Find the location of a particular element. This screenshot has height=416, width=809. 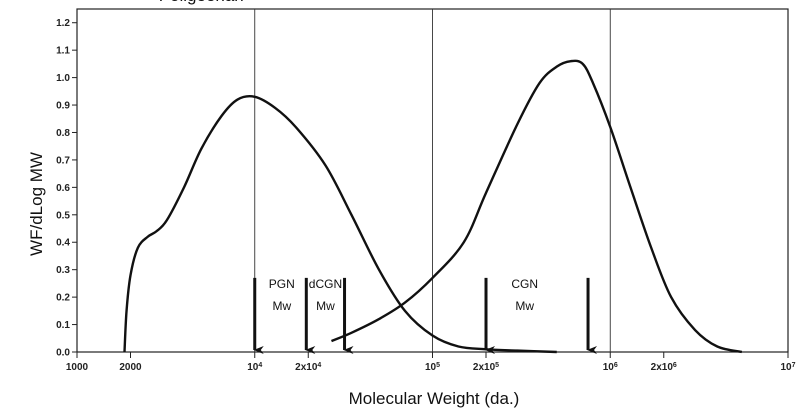

x-tick-label: 2x10⁵ is located at coordinates (486, 368).